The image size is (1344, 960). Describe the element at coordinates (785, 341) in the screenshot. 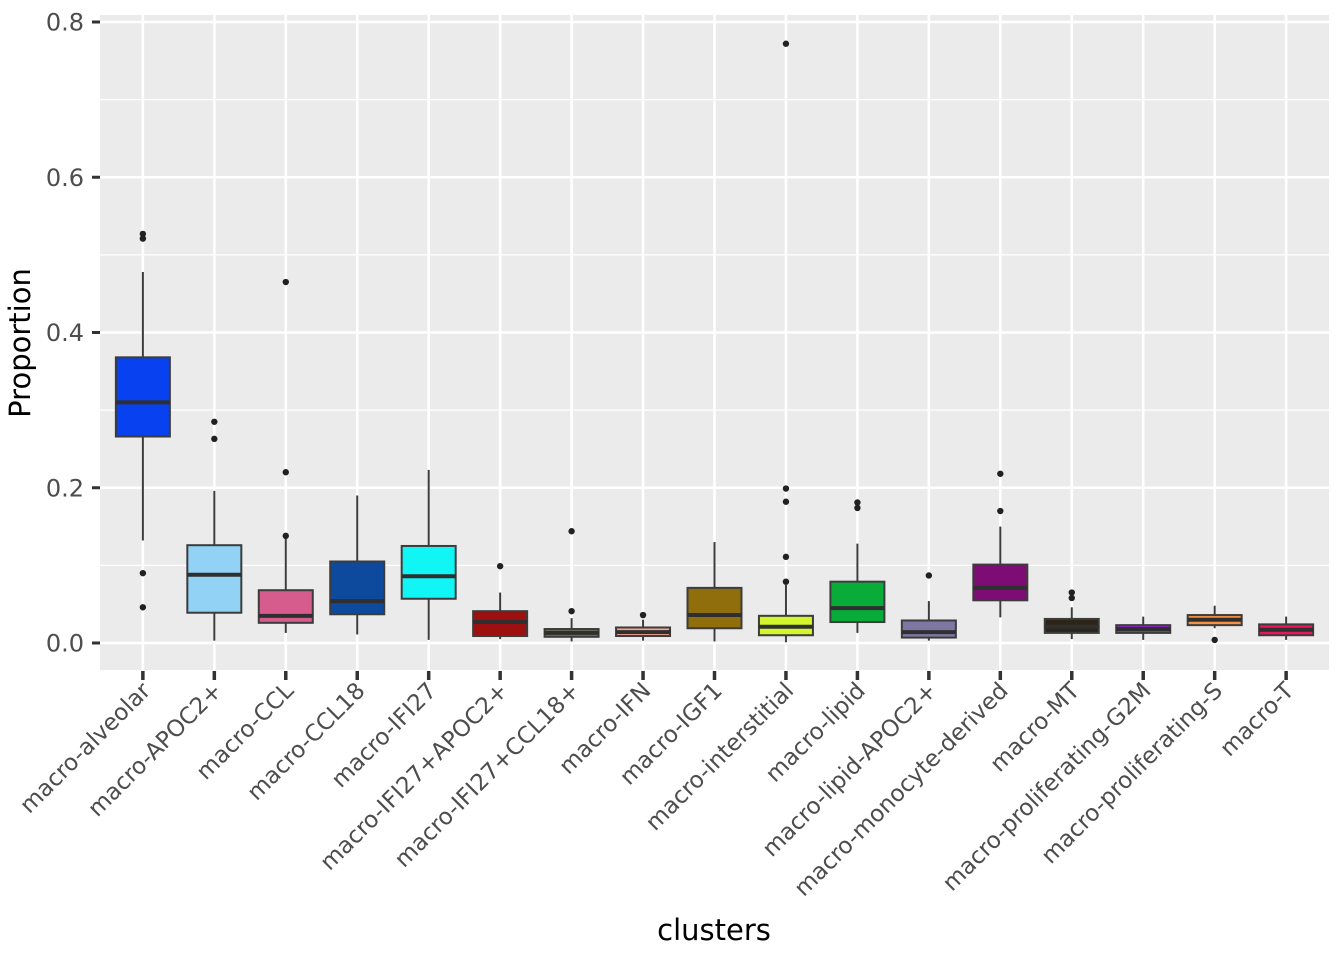

I see `boxplot-macro-interstitial` at that location.